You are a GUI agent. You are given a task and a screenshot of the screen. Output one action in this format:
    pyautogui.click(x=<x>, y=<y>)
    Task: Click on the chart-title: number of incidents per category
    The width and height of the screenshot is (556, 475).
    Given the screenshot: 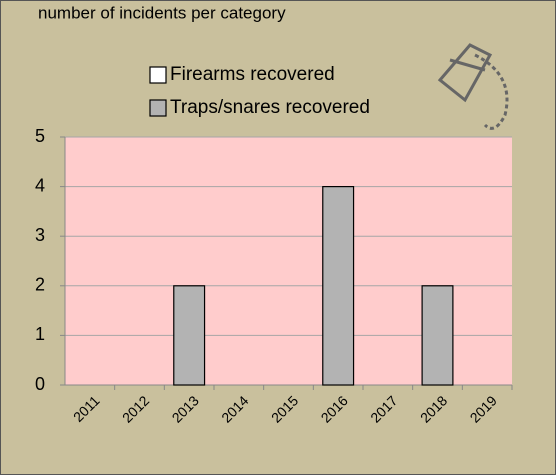 What is the action you would take?
    pyautogui.click(x=162, y=12)
    